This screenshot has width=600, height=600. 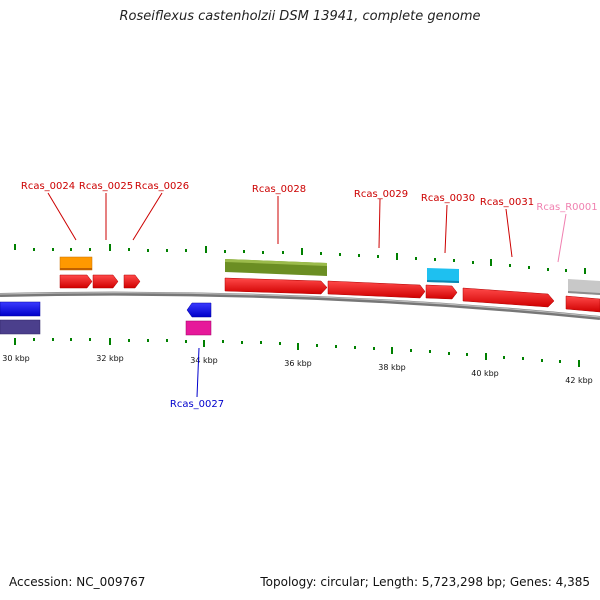 I want to click on gene-label-rcas-0030: Rcas_0030, so click(x=448, y=198).